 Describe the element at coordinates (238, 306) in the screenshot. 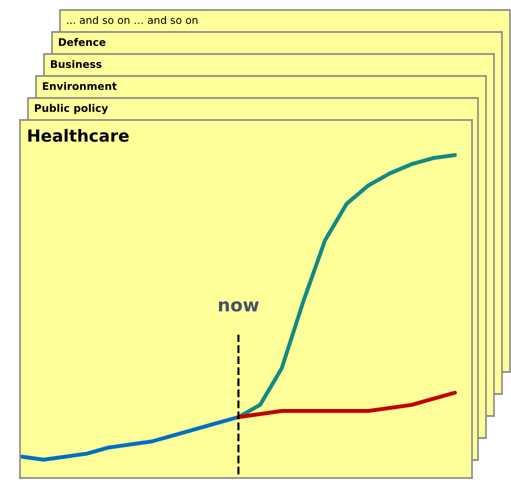

I see `annotation: now` at that location.